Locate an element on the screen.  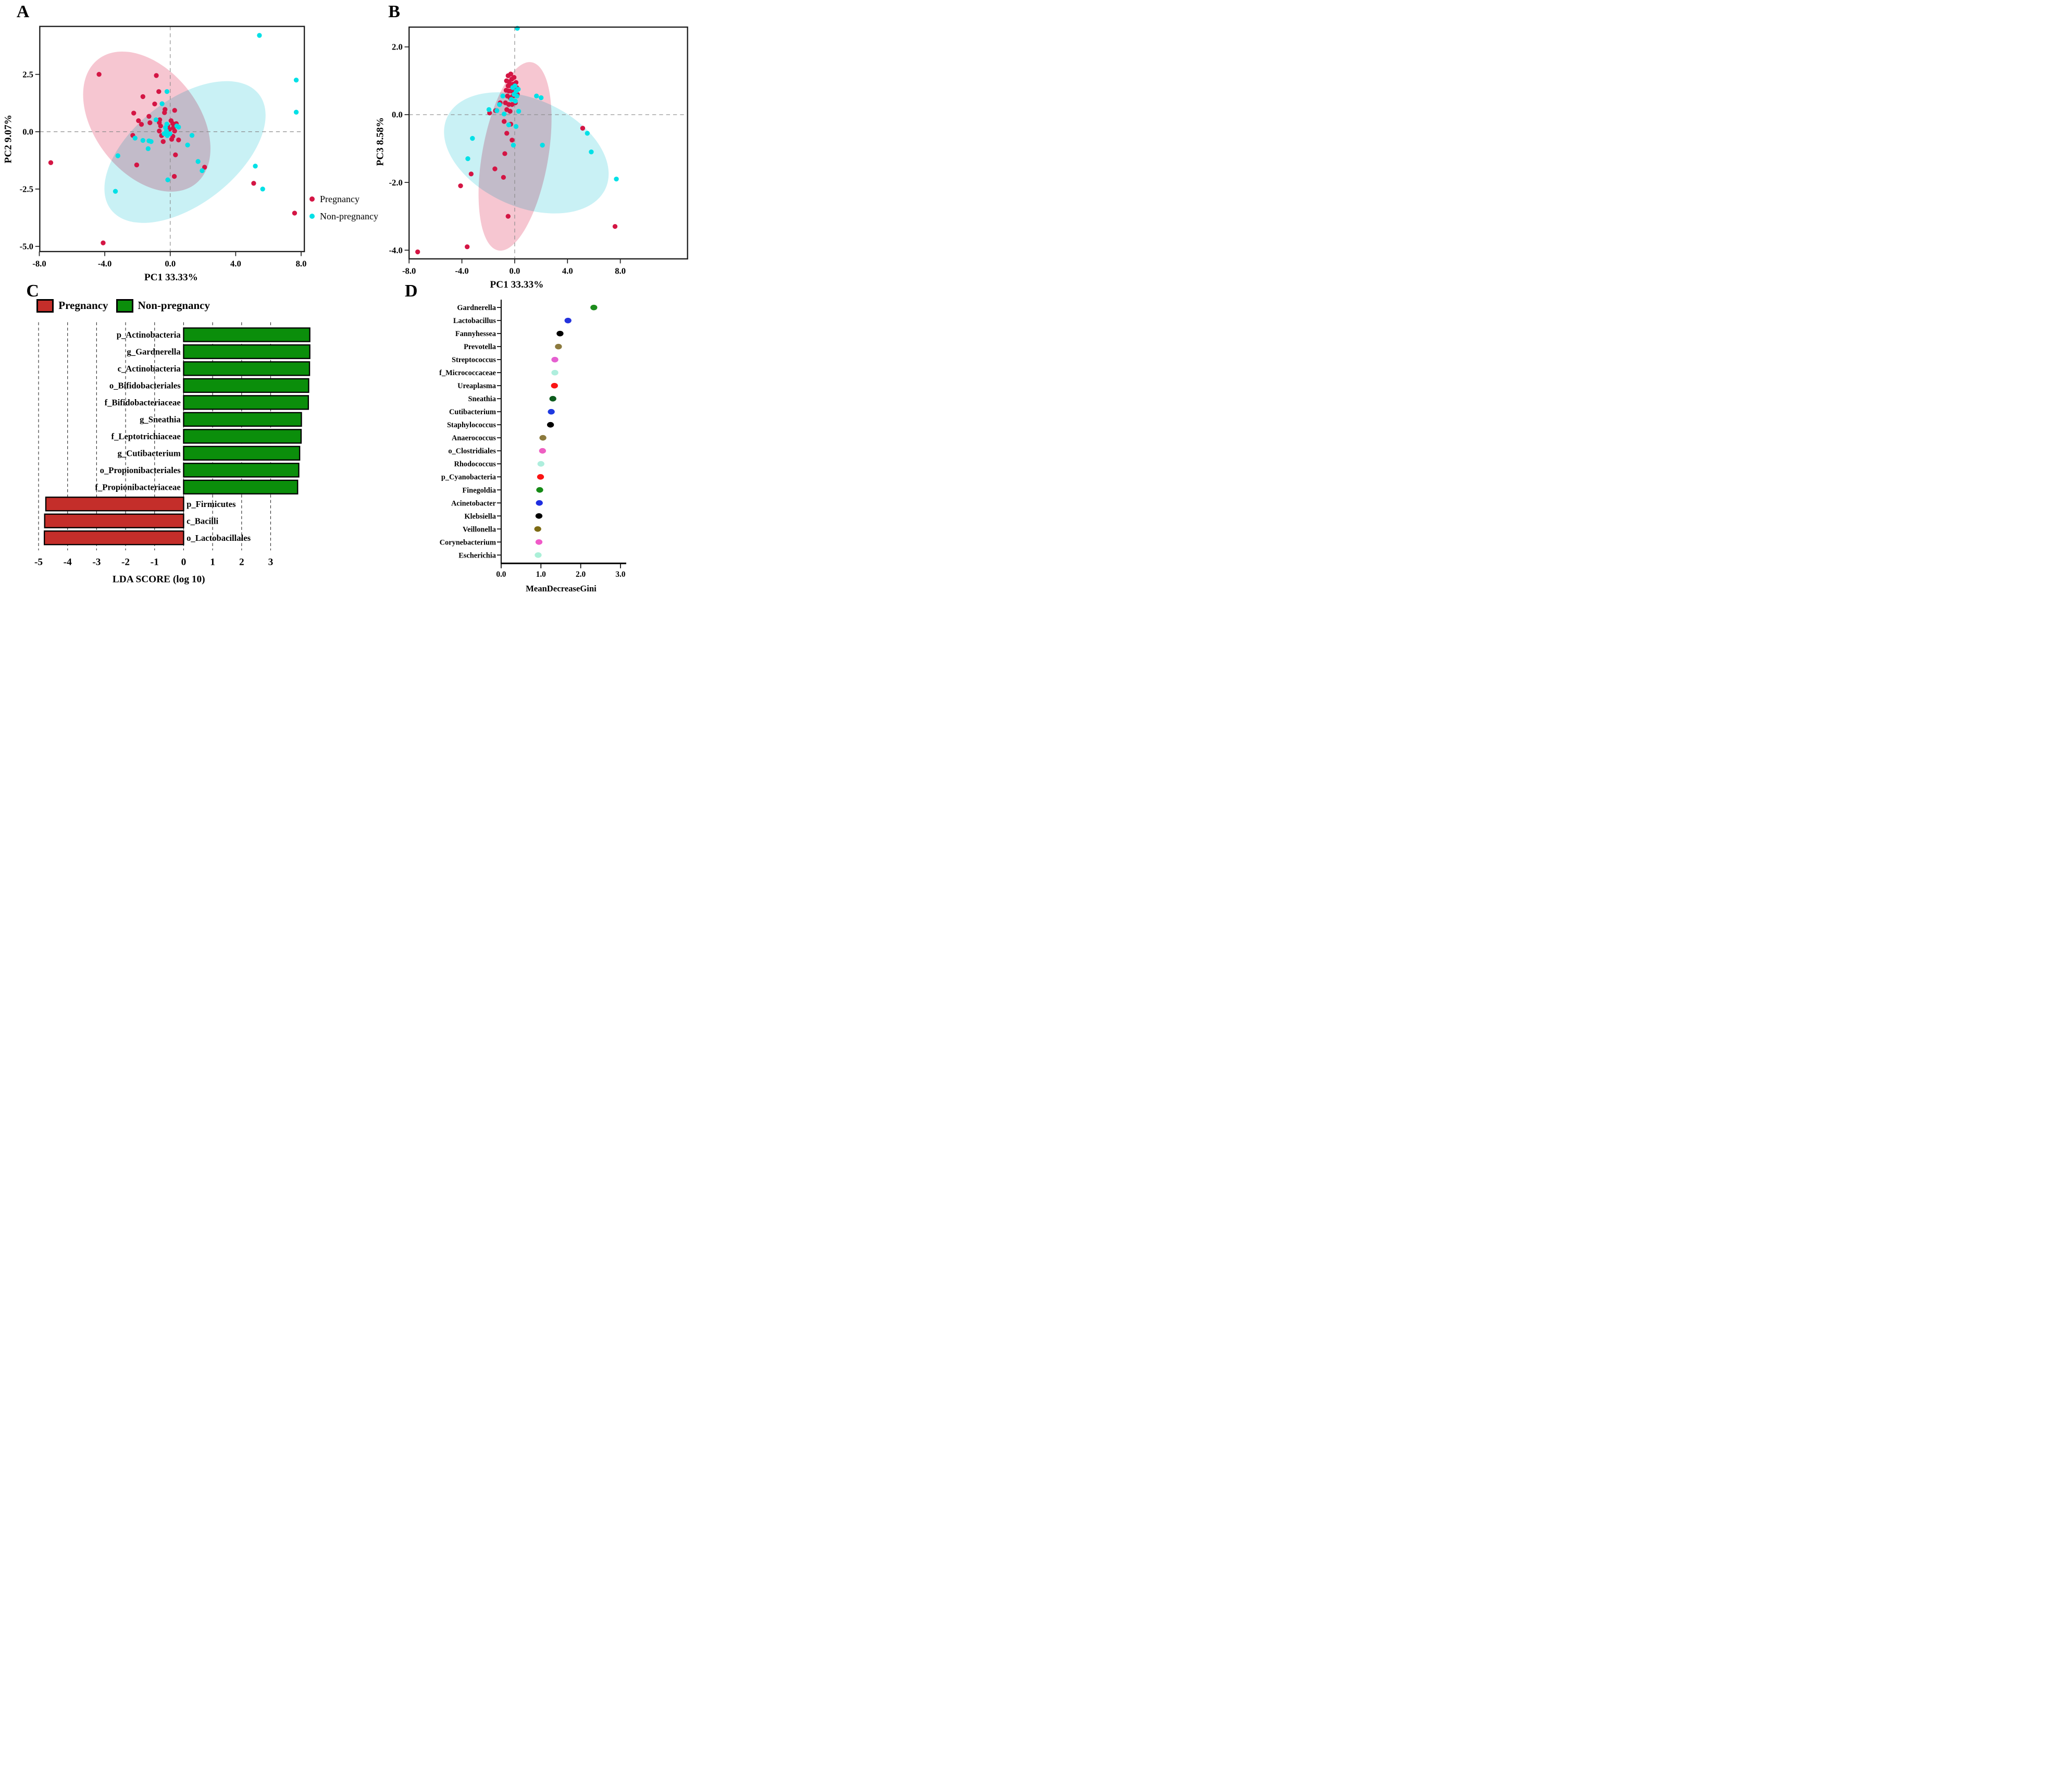
x-tick-label: 3.0 is located at coordinates (620, 574).